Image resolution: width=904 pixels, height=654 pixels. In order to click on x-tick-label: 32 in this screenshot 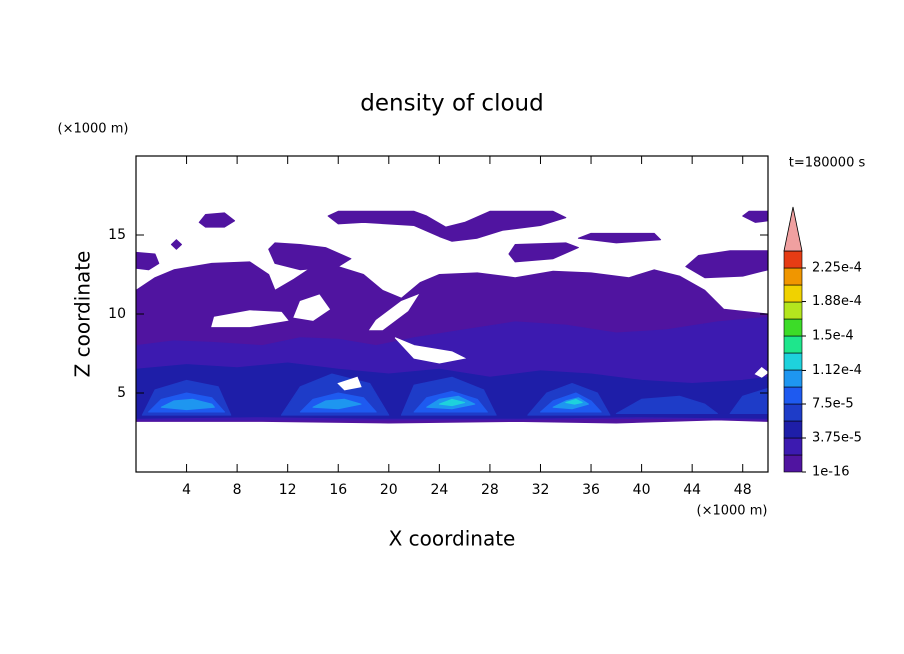, I will do `click(541, 490)`.